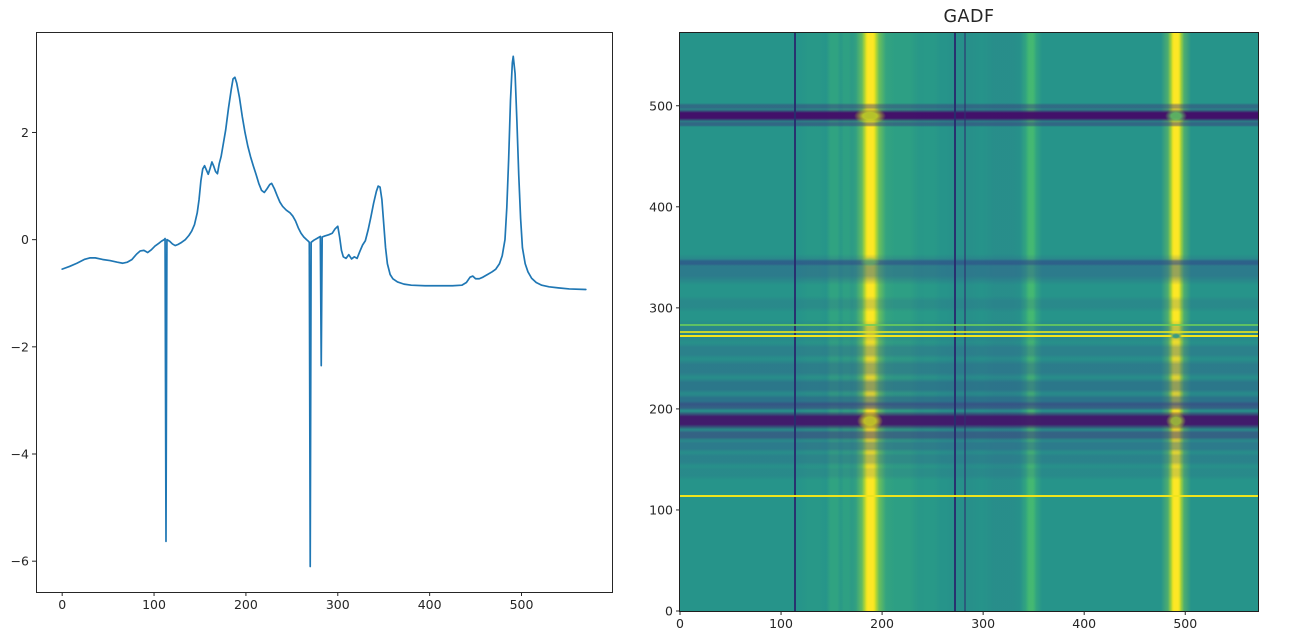 This screenshot has width=1291, height=643. I want to click on y-tick-label: −2, so click(20, 346).